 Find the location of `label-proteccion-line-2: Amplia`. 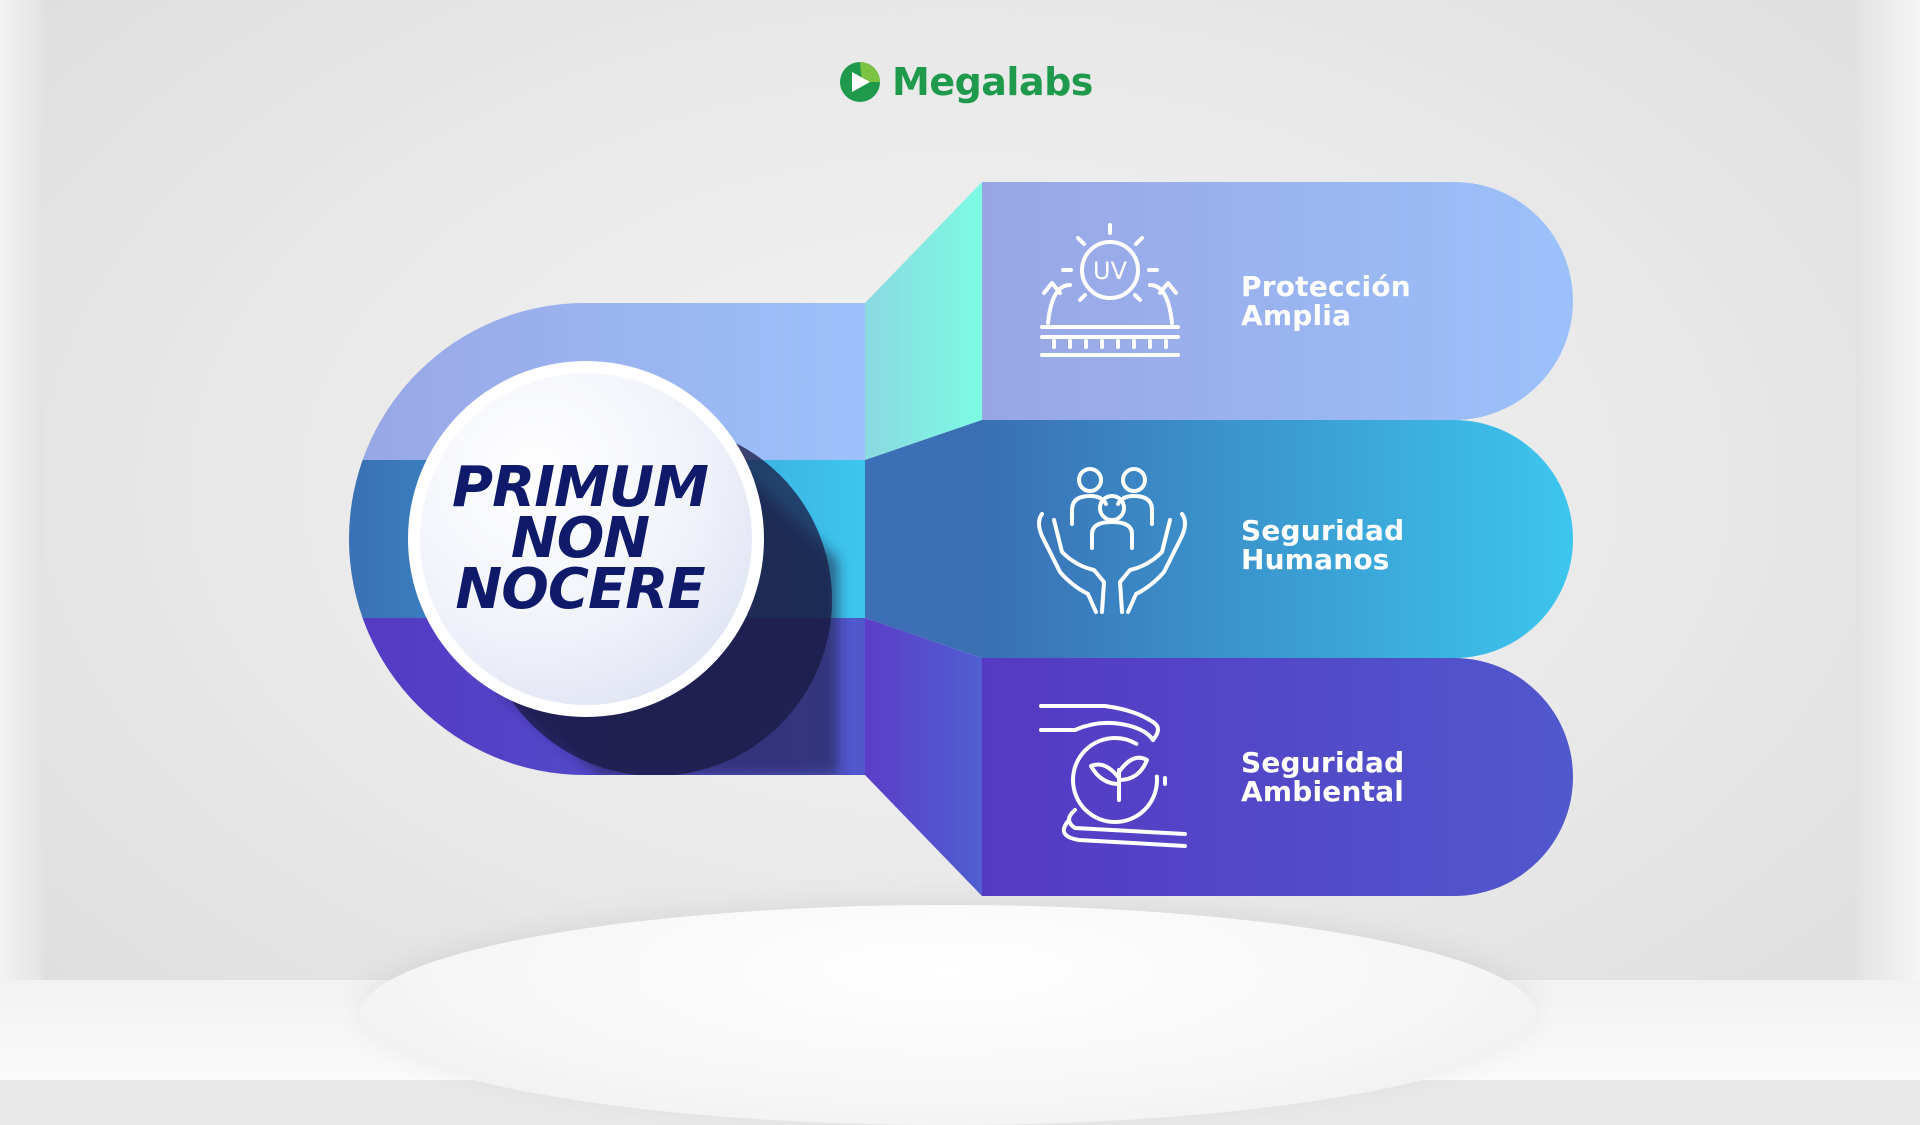

label-proteccion-line-2: Amplia is located at coordinates (1296, 315).